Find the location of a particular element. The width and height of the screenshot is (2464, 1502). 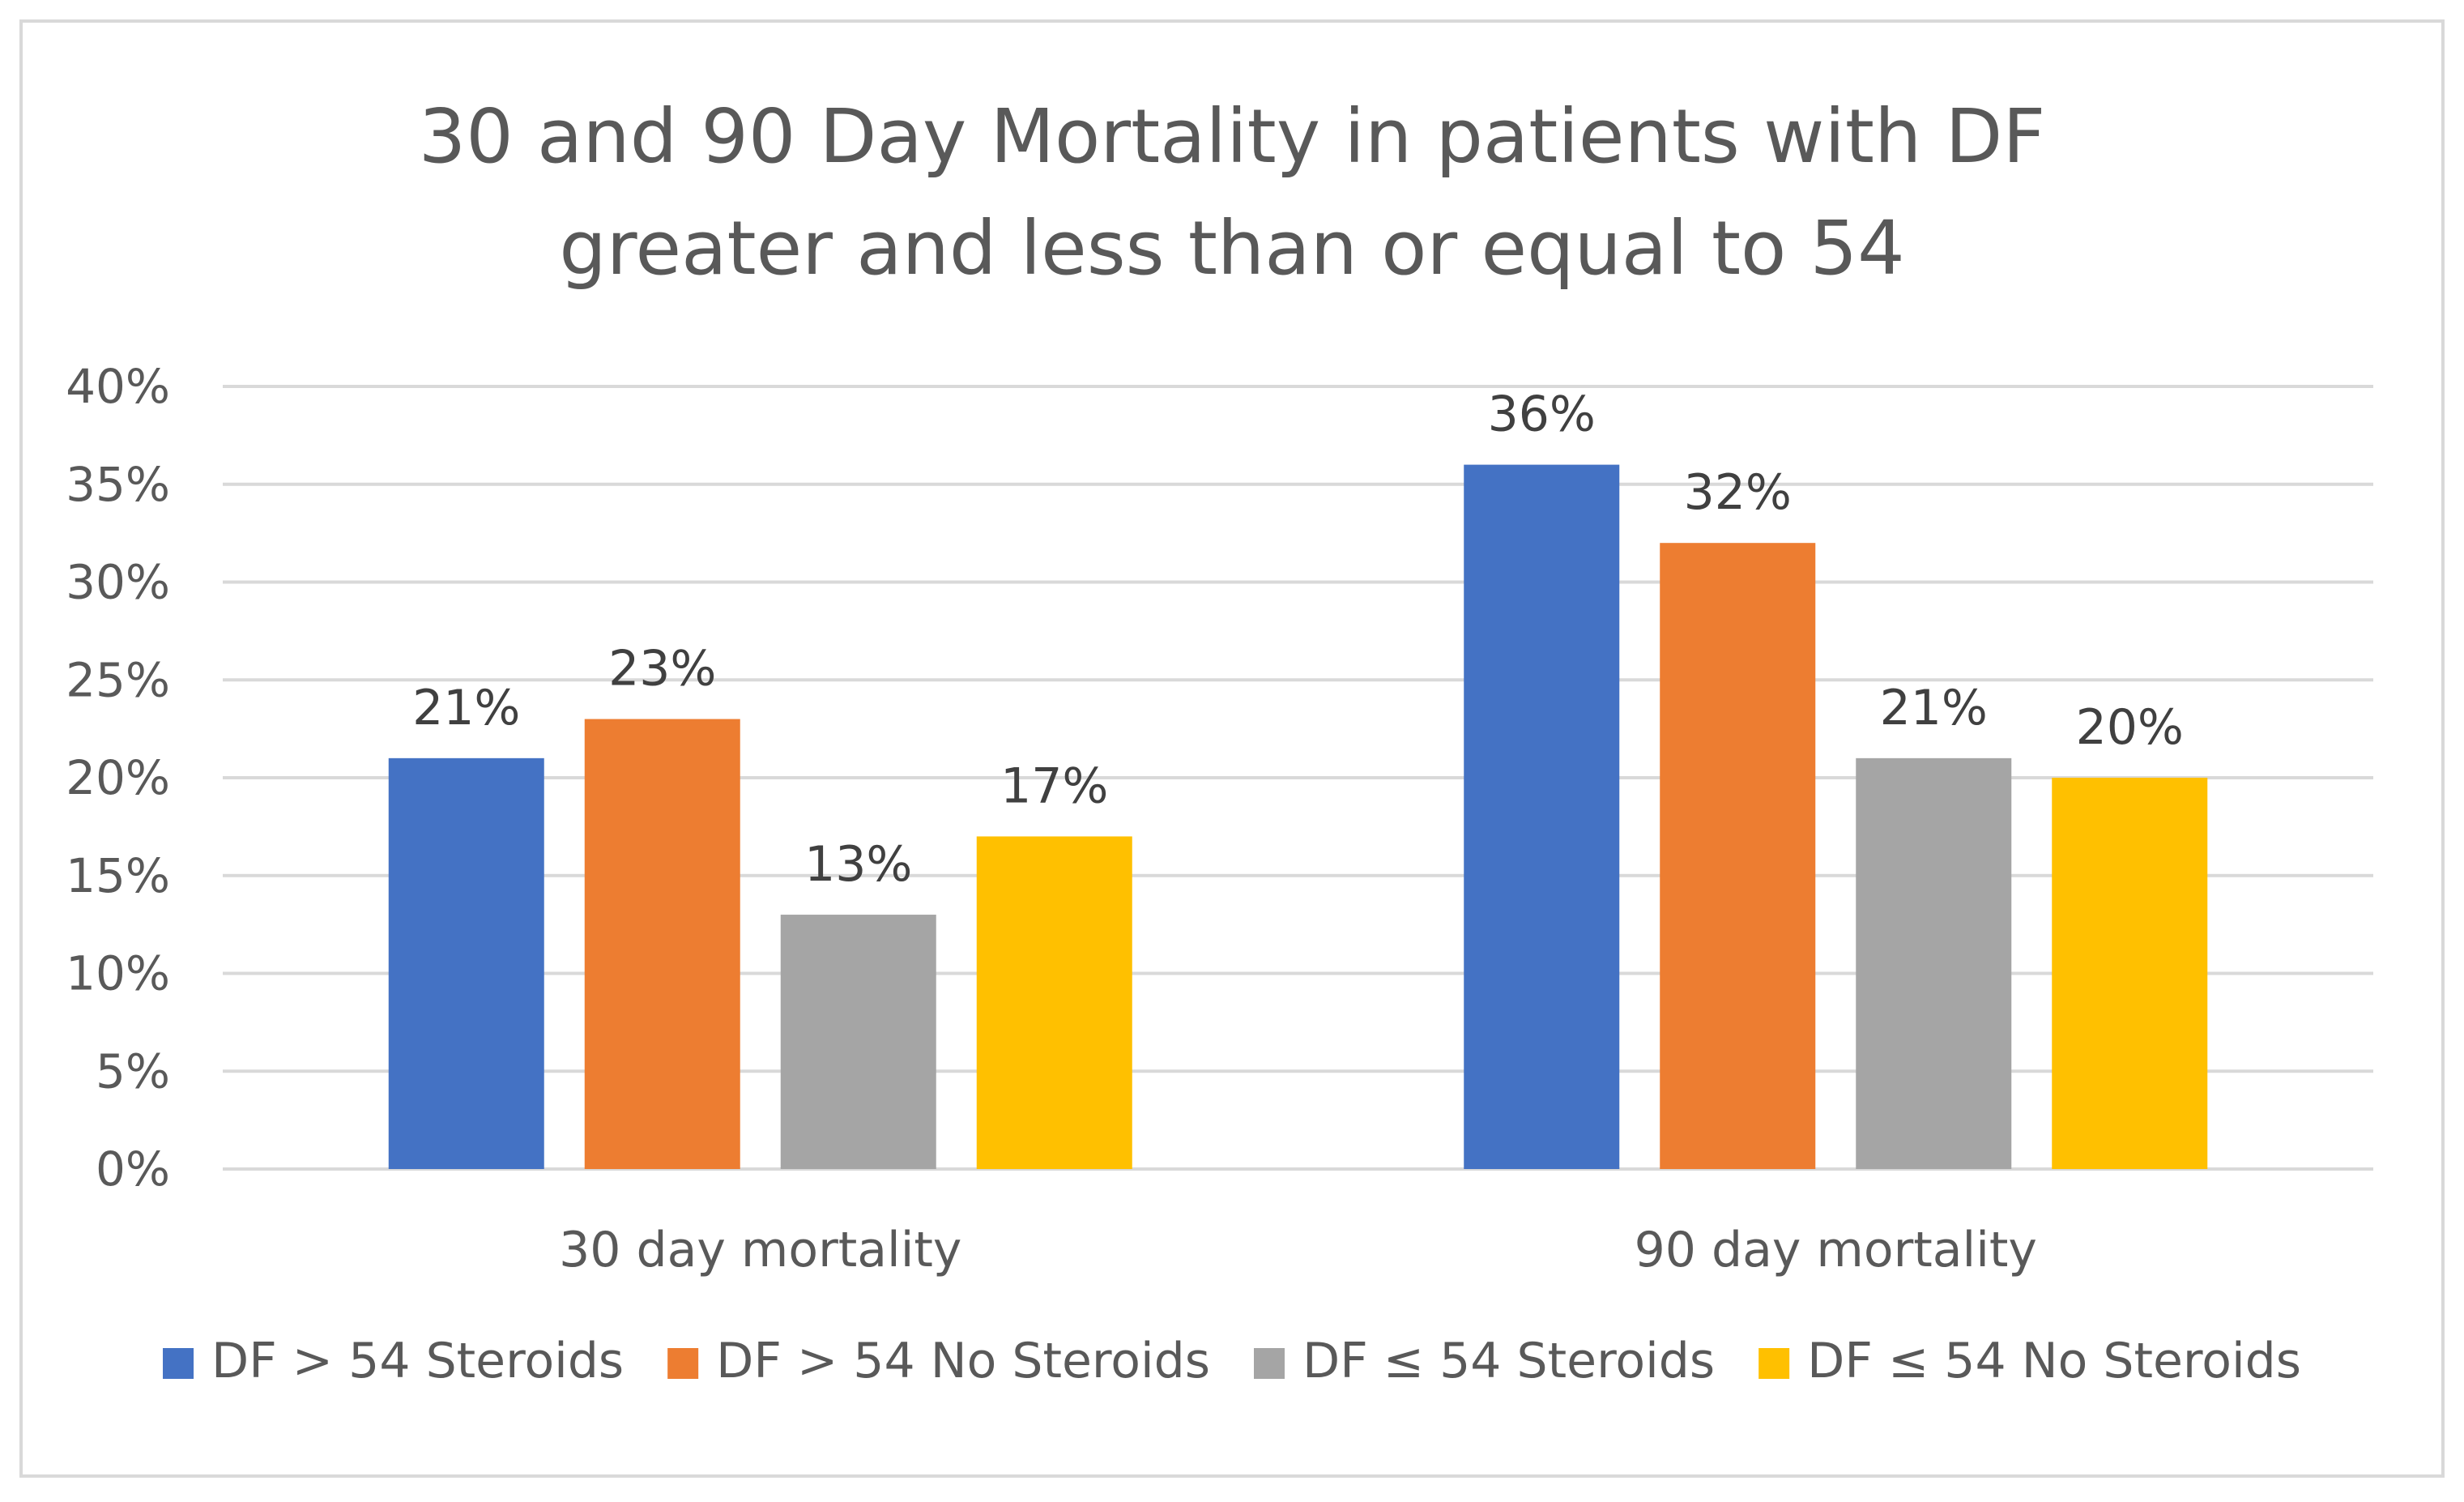

data-label: 13% is located at coordinates (858, 865).